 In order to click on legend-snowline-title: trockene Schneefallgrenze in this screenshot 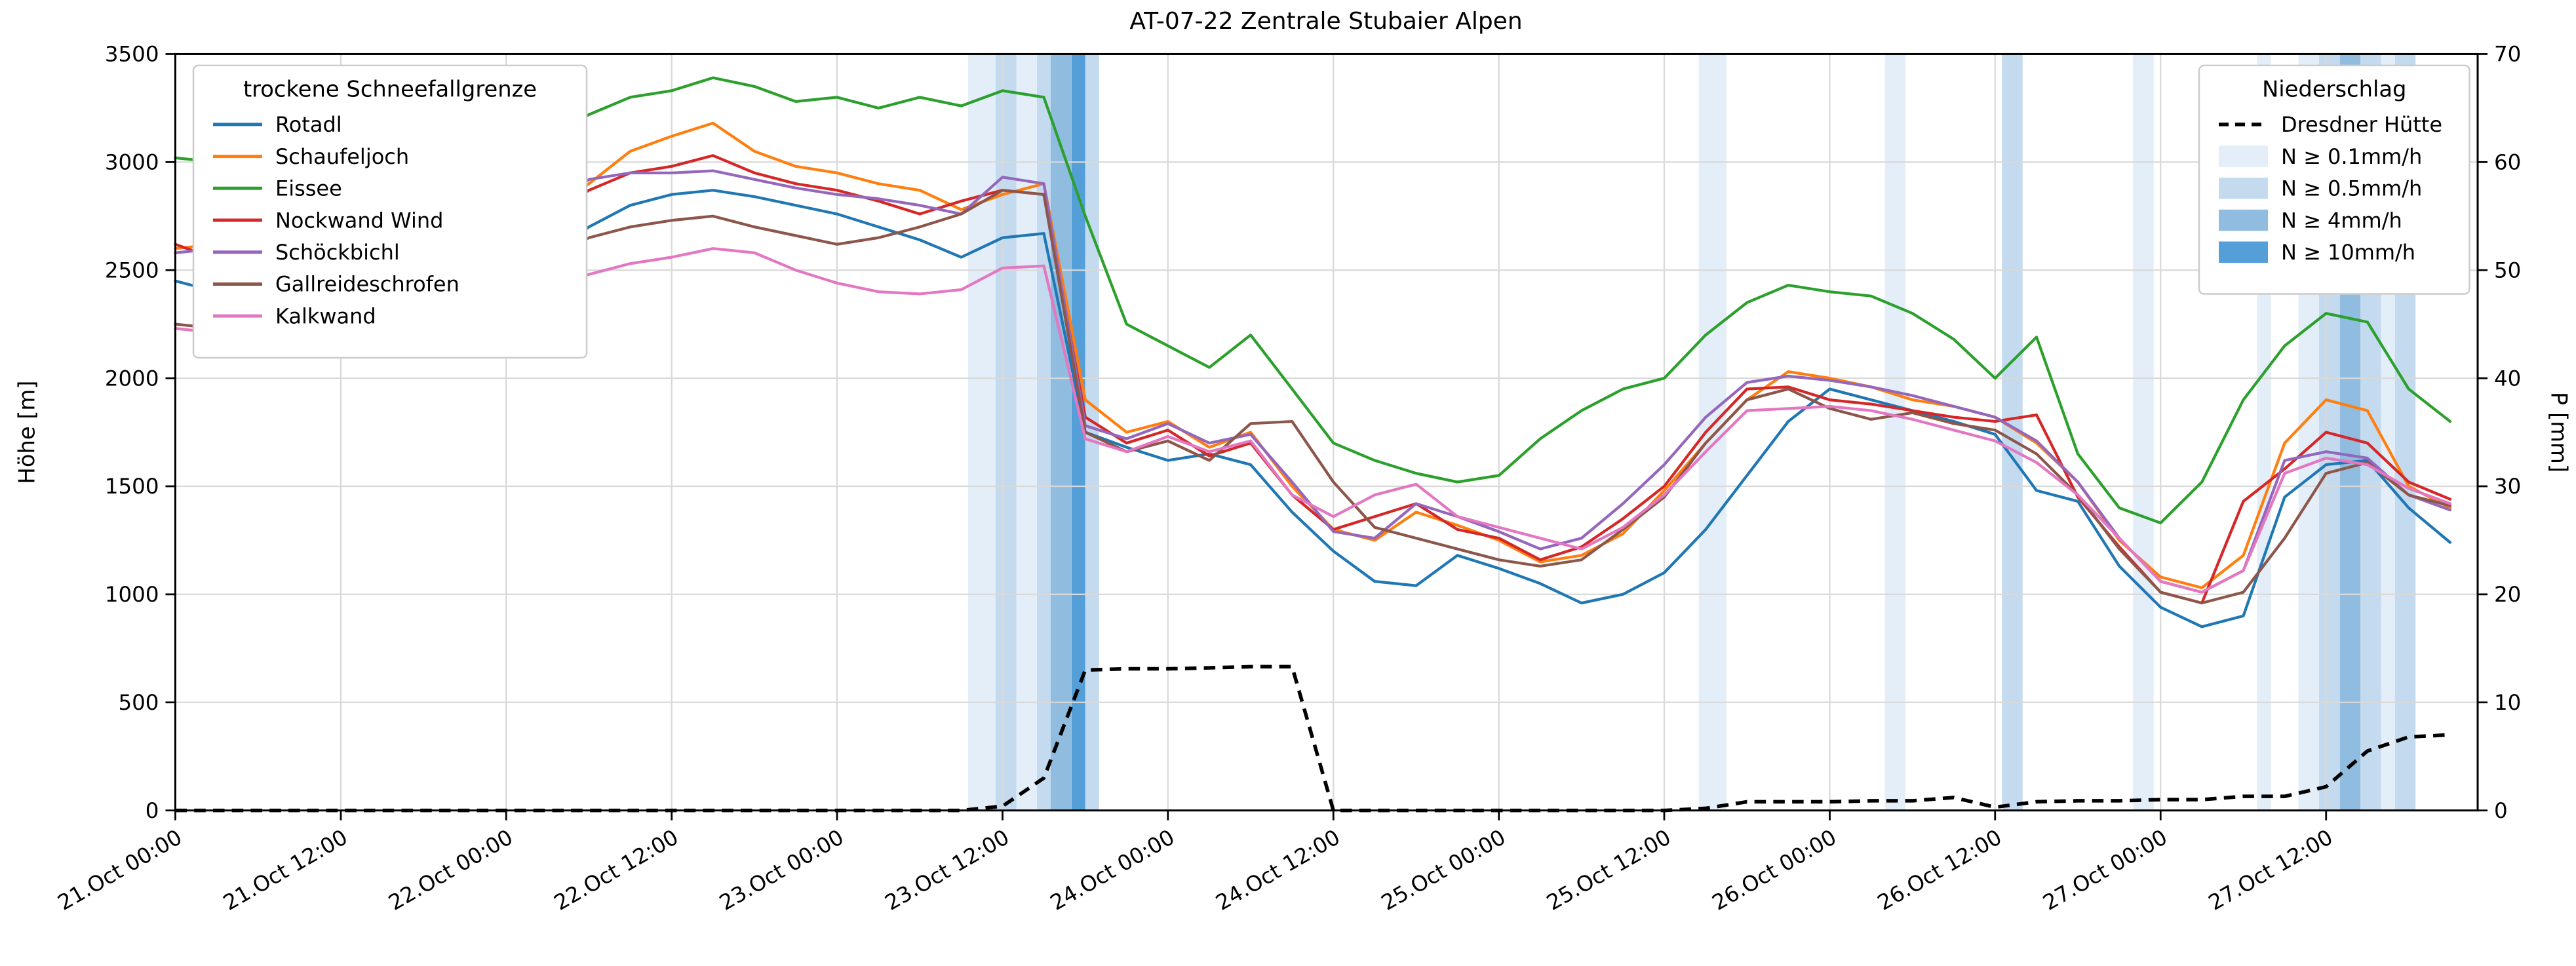, I will do `click(390, 89)`.